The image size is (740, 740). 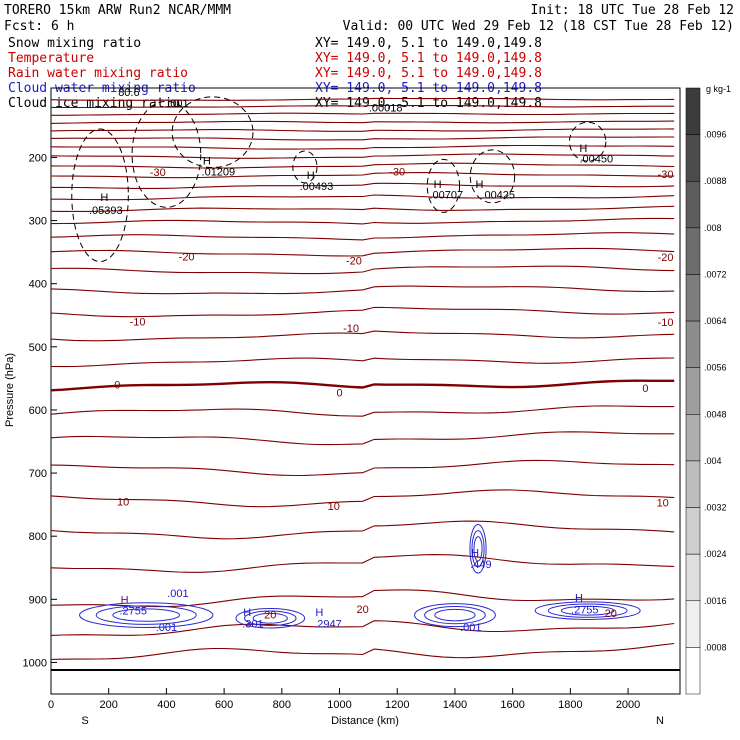 What do you see at coordinates (715, 647) in the screenshot?
I see `colorbar-label: .0008` at bounding box center [715, 647].